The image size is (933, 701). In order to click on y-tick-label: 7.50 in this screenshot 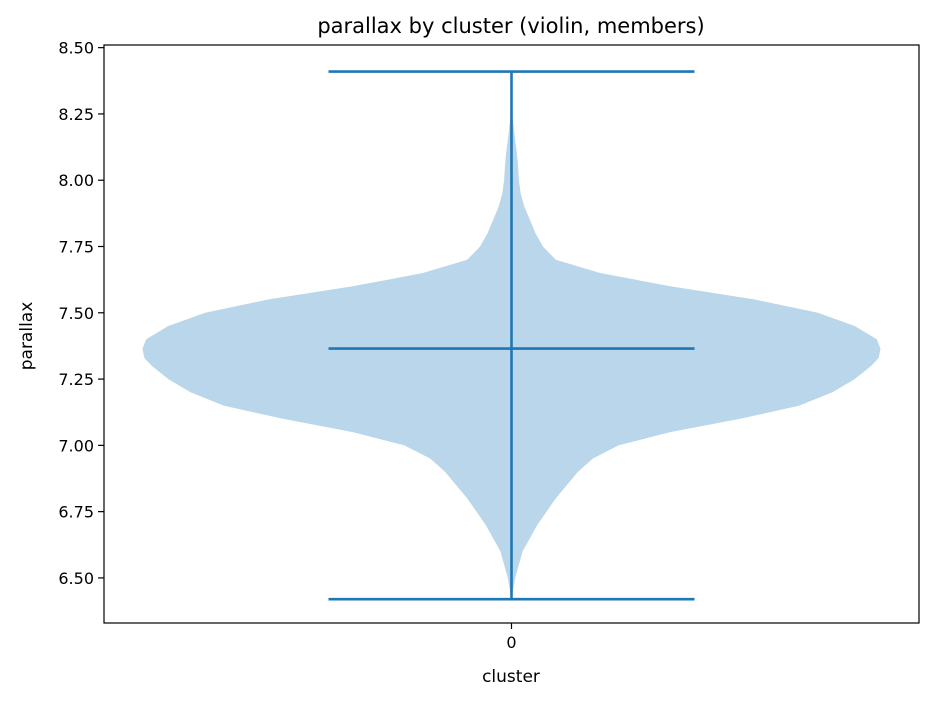, I will do `click(76, 313)`.